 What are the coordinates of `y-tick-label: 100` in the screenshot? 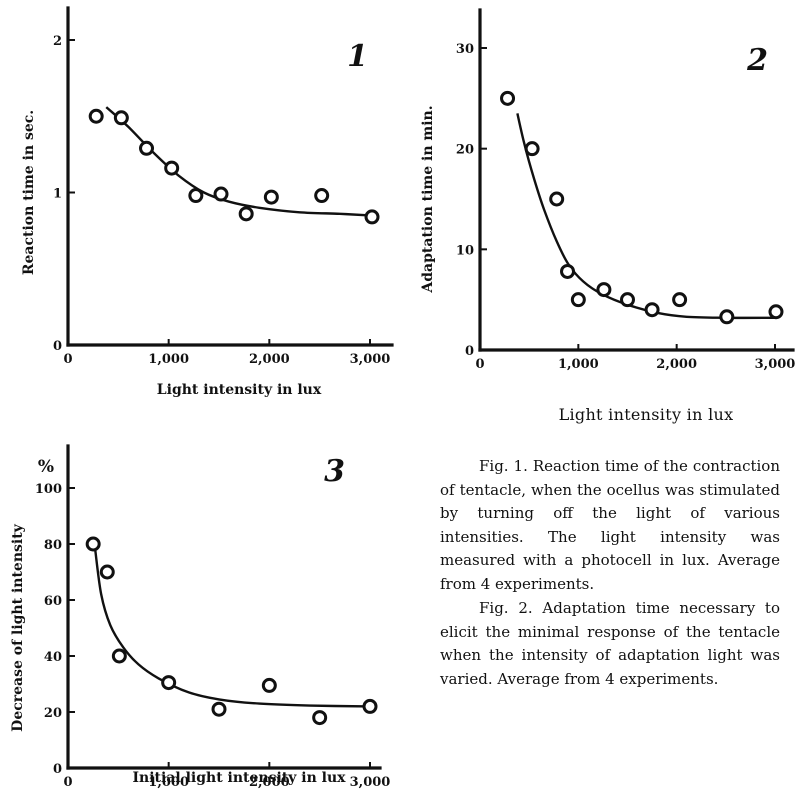 It's located at (48, 489).